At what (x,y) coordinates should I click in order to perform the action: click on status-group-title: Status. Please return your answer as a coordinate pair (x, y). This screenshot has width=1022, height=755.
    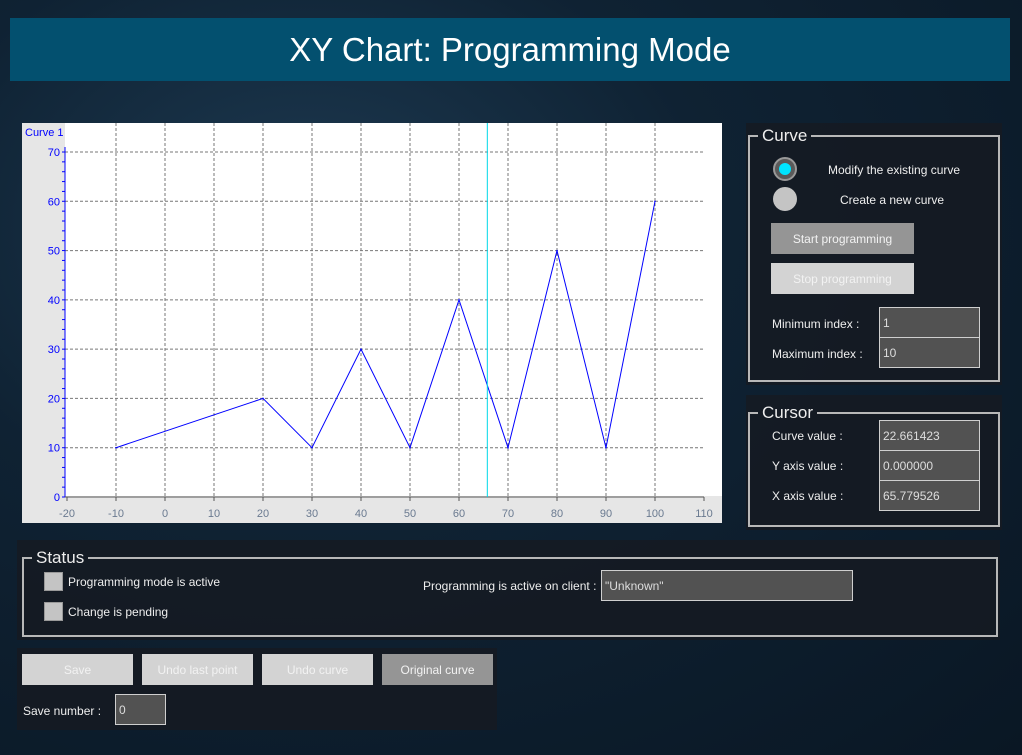
    Looking at the image, I should click on (60, 557).